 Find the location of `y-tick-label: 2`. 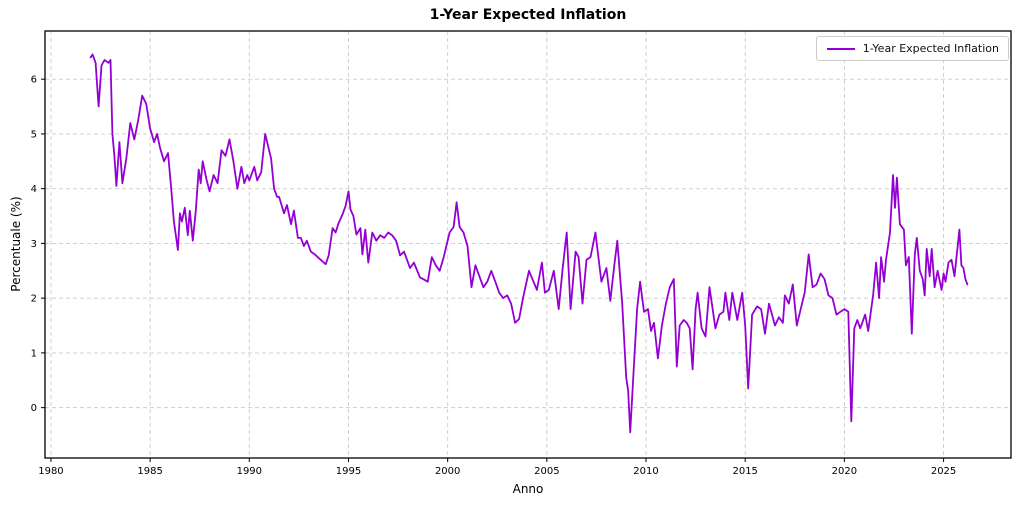

y-tick-label: 2 is located at coordinates (34, 299).